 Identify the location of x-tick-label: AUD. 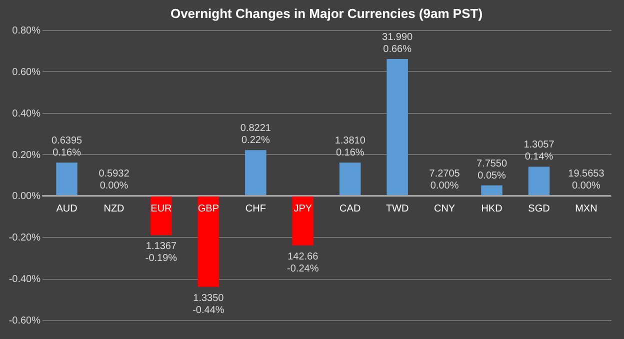
(67, 209).